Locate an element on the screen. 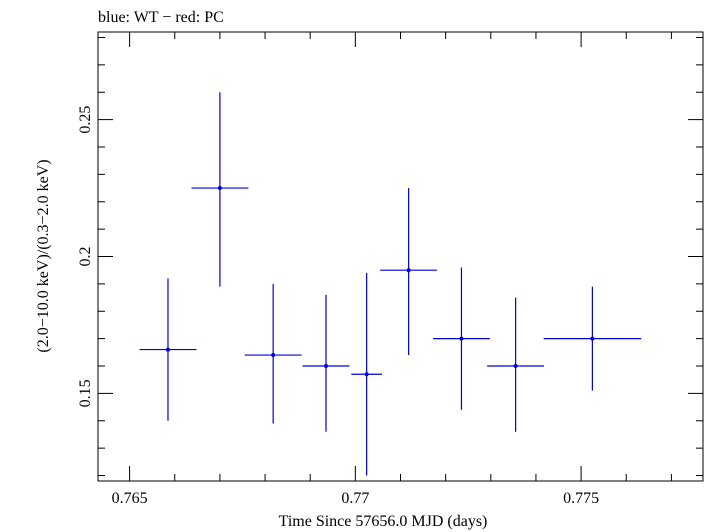  x-tick-label: 0.77 is located at coordinates (355, 498).